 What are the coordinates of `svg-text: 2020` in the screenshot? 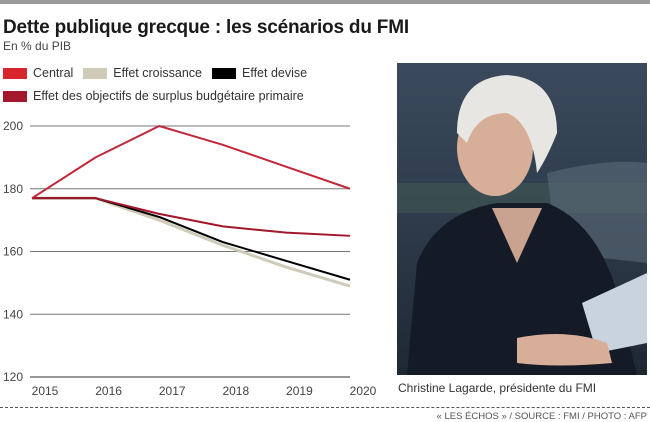 It's located at (363, 391).